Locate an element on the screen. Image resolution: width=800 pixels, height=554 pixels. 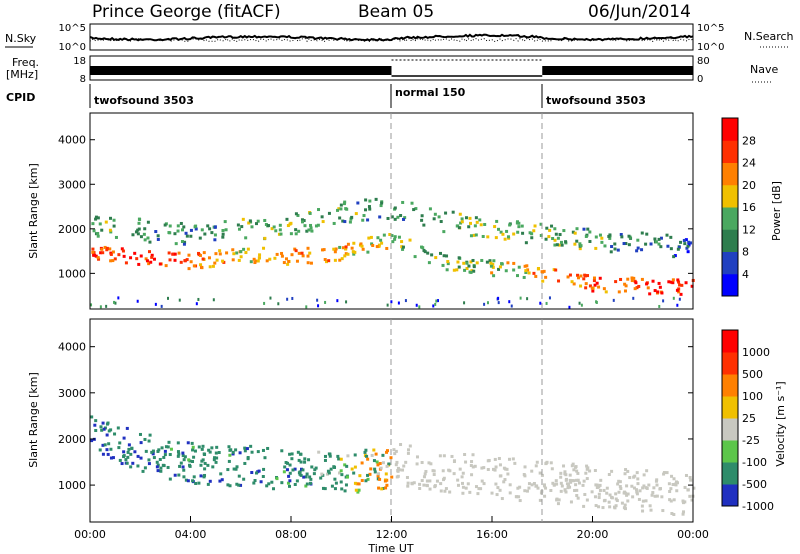
freq-unit: [MHz] is located at coordinates (22, 74).